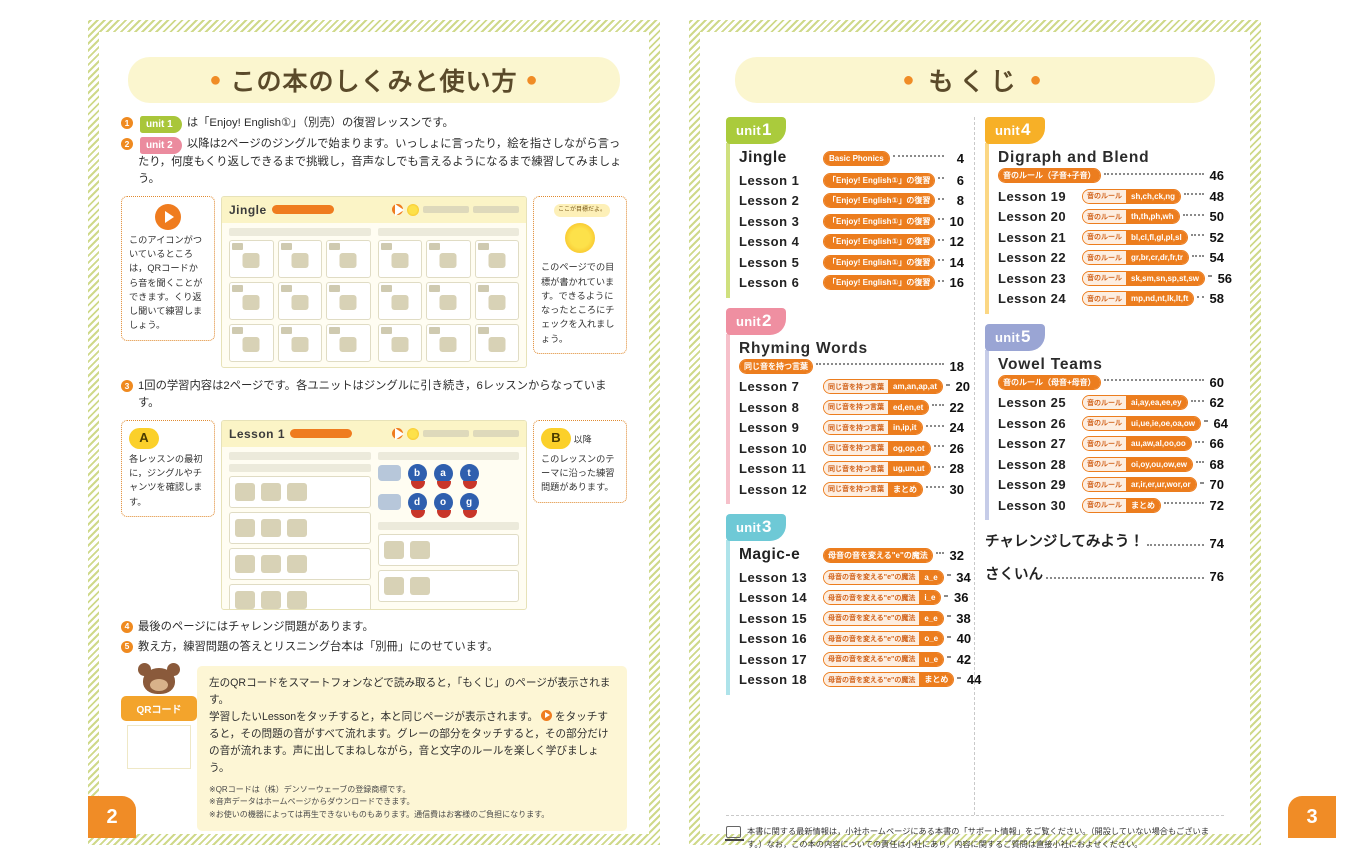 The image size is (1350, 860). Describe the element at coordinates (889, 679) in the screenshot. I see `toc-entry-tag: 母音の音を変える"e"の魔法 まとめ` at that location.